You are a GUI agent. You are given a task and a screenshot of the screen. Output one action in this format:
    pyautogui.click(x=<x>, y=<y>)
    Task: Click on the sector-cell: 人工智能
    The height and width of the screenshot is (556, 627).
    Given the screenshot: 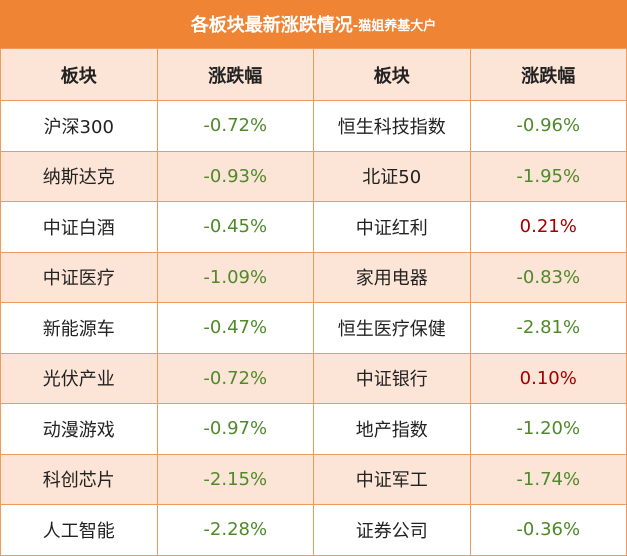 What is the action you would take?
    pyautogui.click(x=79, y=530)
    